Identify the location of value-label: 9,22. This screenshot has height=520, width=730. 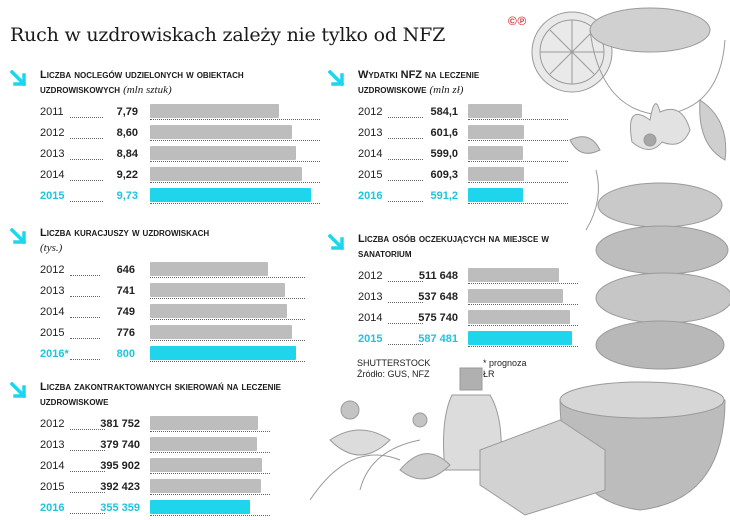
(127, 175).